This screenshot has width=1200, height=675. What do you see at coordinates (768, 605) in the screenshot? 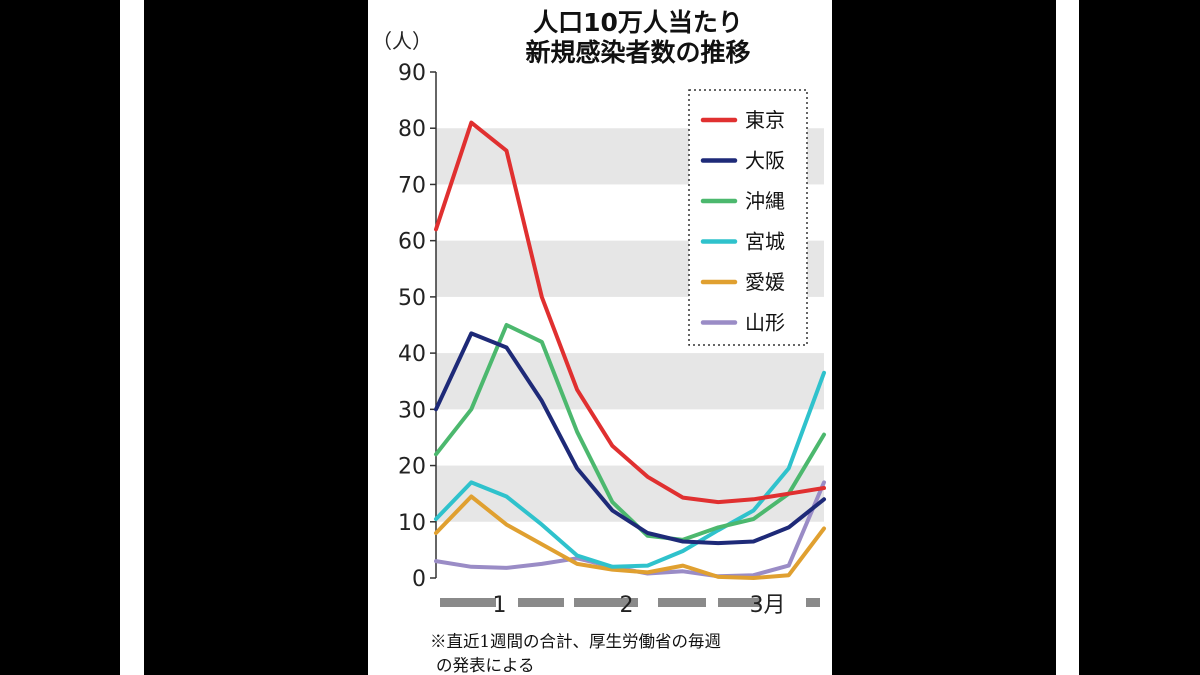
I see `x-tick-label: 3月` at bounding box center [768, 605].